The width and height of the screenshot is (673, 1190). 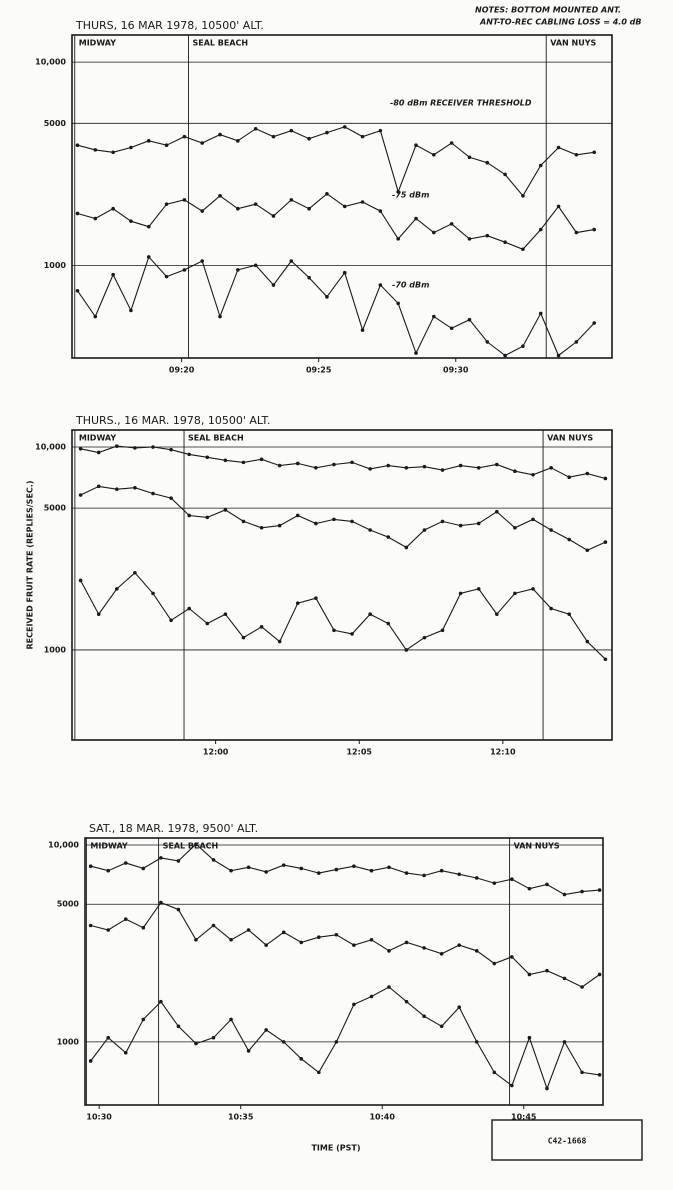 What do you see at coordinates (68, 1041) in the screenshot?
I see `y-tick-label: 1000` at bounding box center [68, 1041].